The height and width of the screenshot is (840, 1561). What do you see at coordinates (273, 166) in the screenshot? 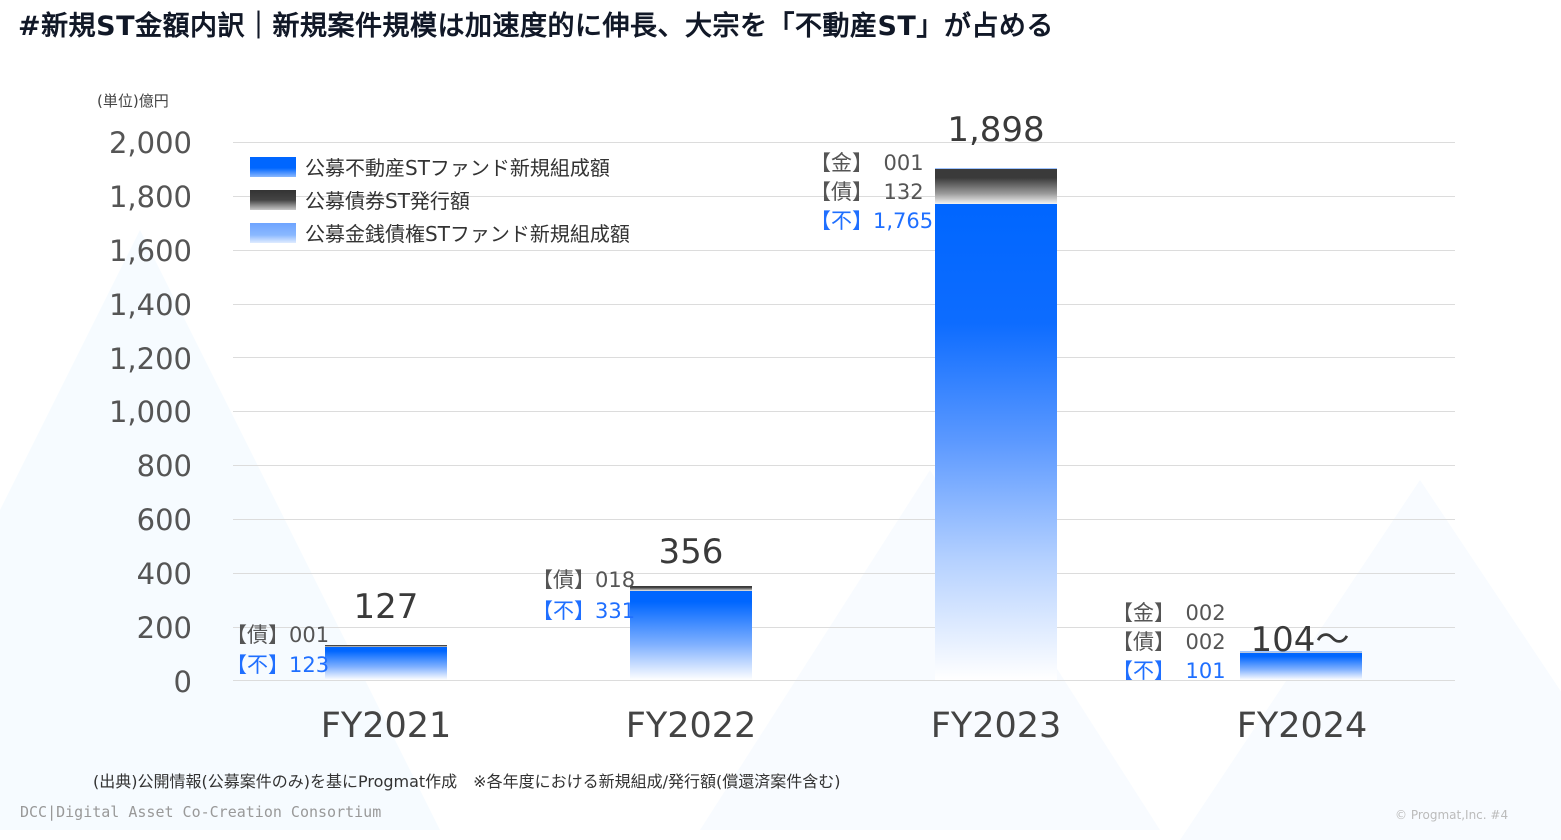
I see `legend-swatch-fudosan` at bounding box center [273, 166].